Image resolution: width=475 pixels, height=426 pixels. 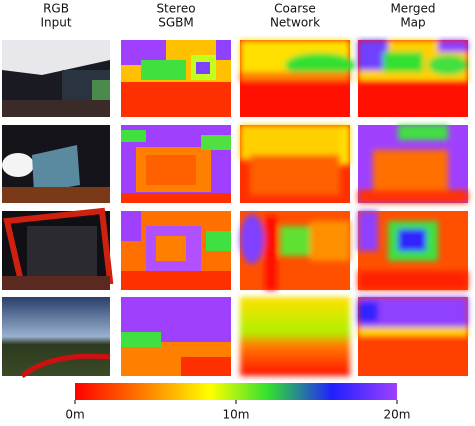 I want to click on column-header: Coarse, so click(x=295, y=9).